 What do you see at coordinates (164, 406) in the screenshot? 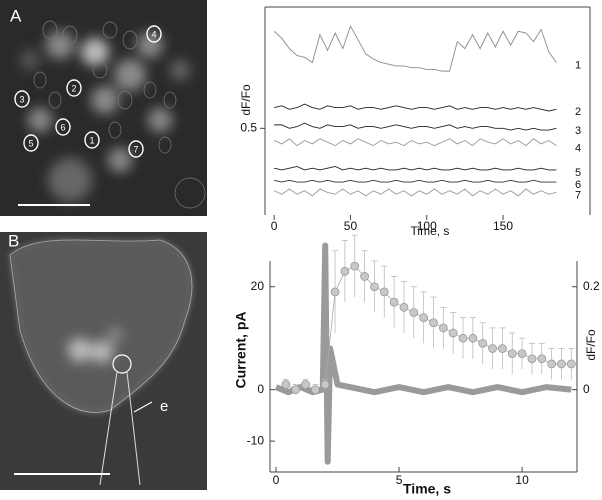
I see `electrode-label: e` at bounding box center [164, 406].